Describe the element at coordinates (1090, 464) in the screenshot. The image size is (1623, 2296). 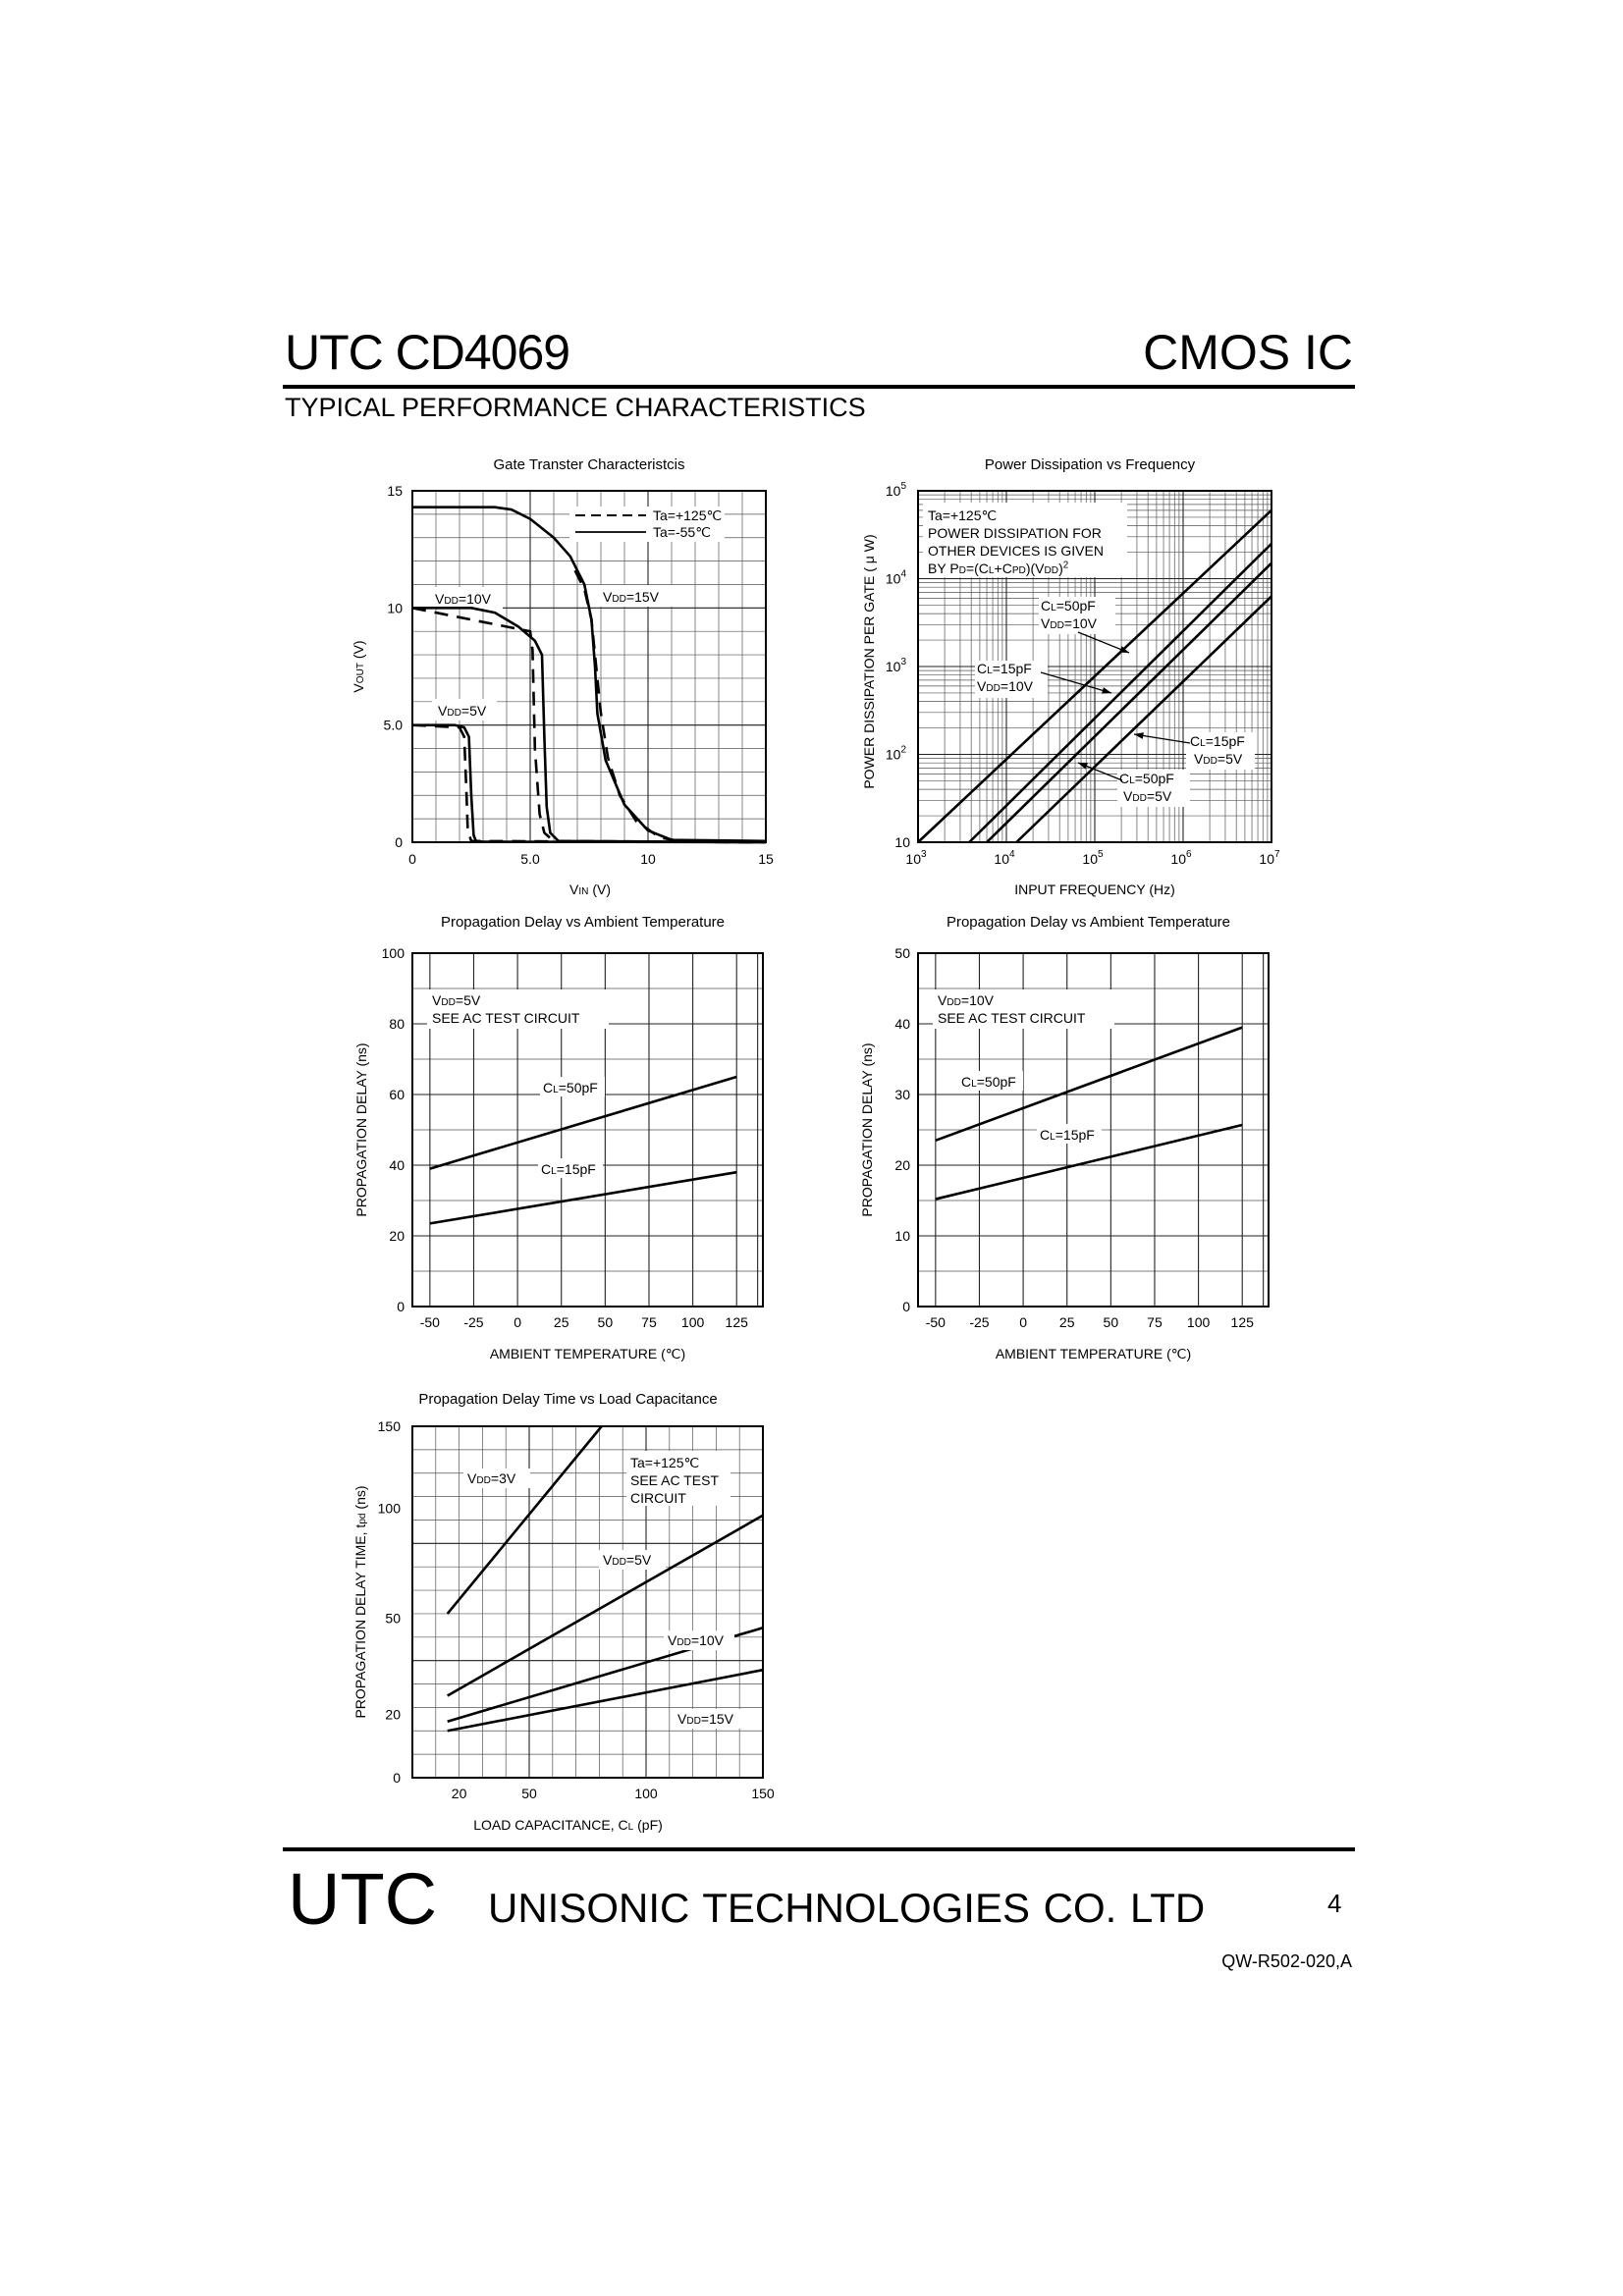
I see `chart-title: Power Dissipation vs Frequency` at that location.